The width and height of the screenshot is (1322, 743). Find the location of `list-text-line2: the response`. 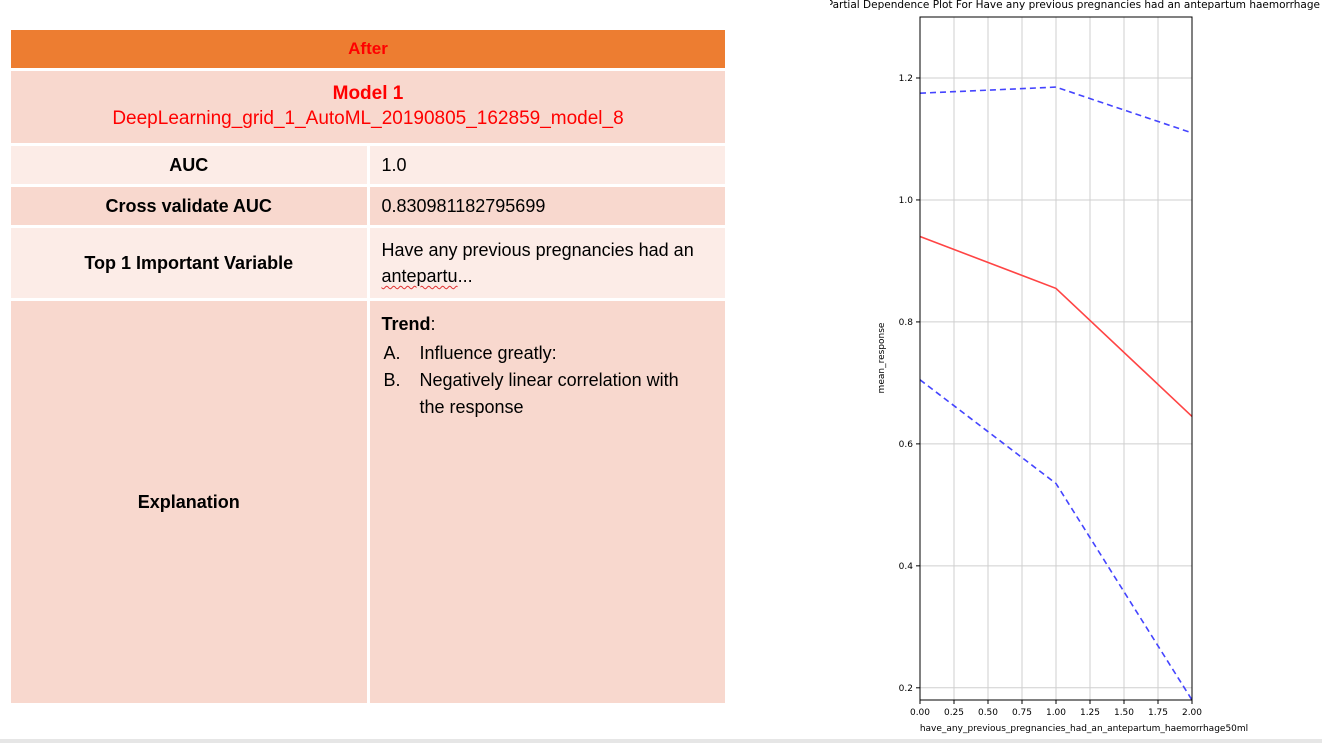

list-text-line2: the response is located at coordinates (471, 407).